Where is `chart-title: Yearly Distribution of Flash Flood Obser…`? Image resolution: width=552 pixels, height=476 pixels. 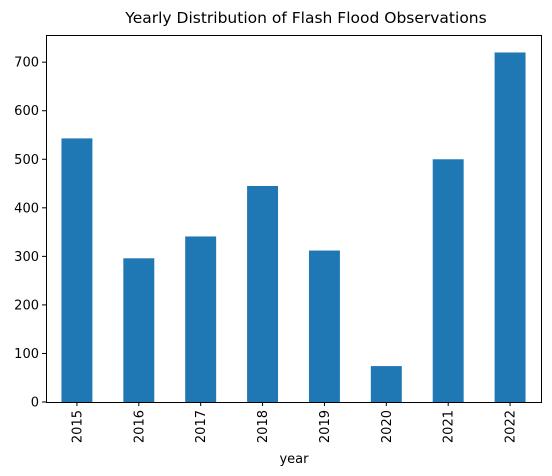
chart-title: Yearly Distribution of Flash Flood Obser… is located at coordinates (305, 18).